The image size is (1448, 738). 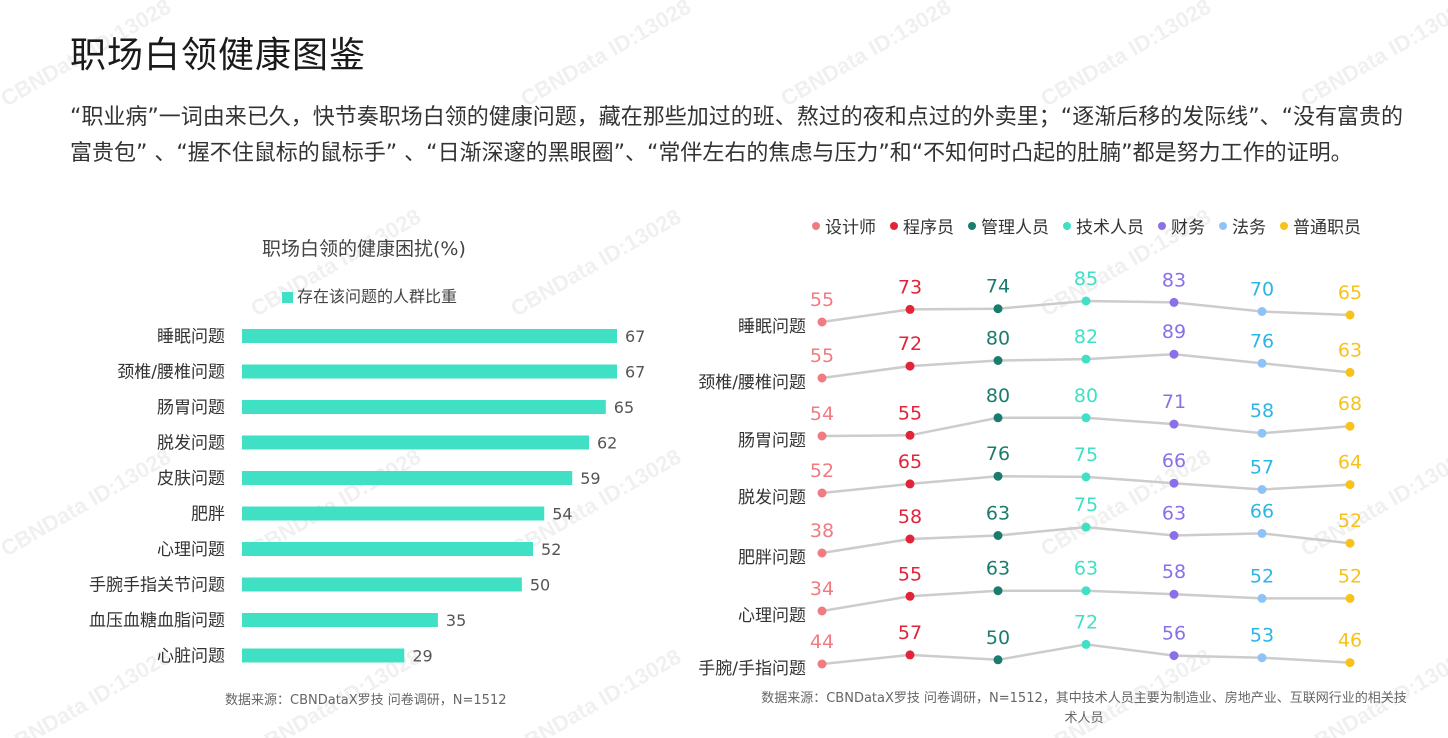 What do you see at coordinates (590, 478) in the screenshot?
I see `bar-value-label: 59` at bounding box center [590, 478].